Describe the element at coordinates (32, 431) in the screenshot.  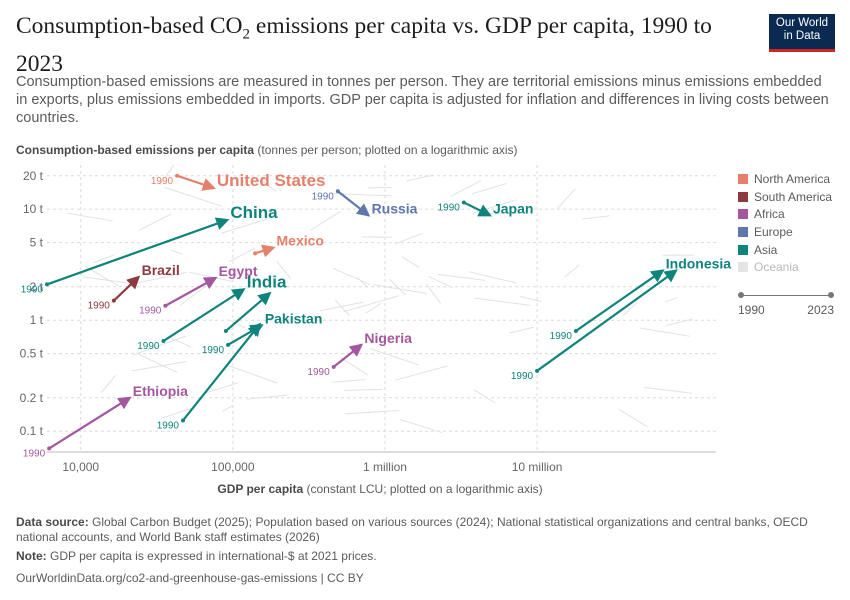
I see `y-tick-label: 0.1 t` at that location.